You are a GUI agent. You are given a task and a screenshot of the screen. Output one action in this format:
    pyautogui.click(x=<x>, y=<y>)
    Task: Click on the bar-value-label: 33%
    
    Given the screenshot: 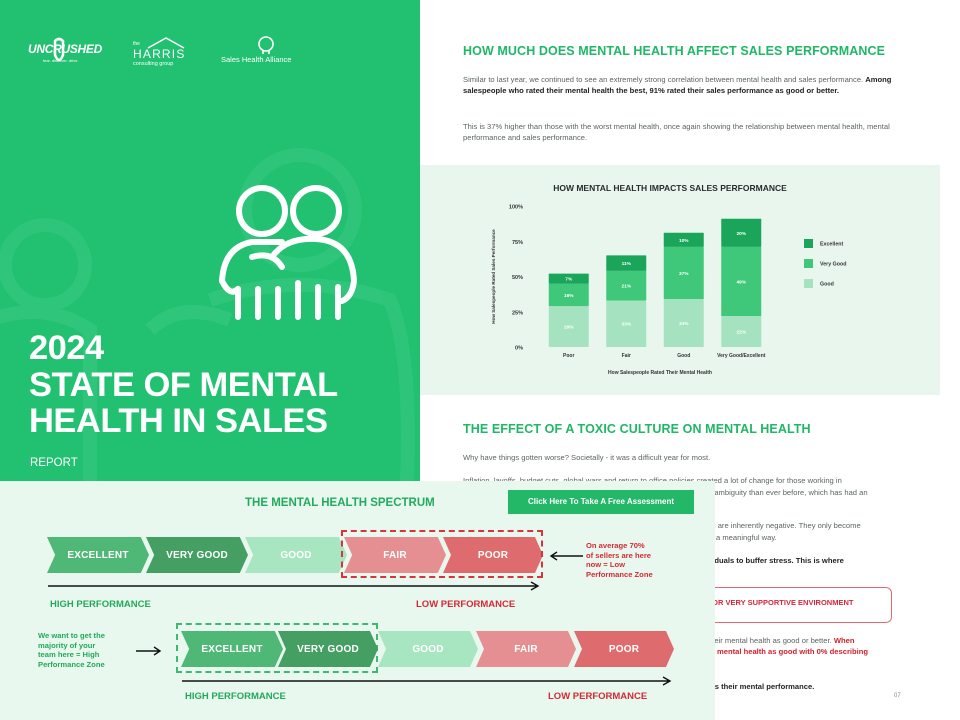 What is the action you would take?
    pyautogui.click(x=626, y=325)
    